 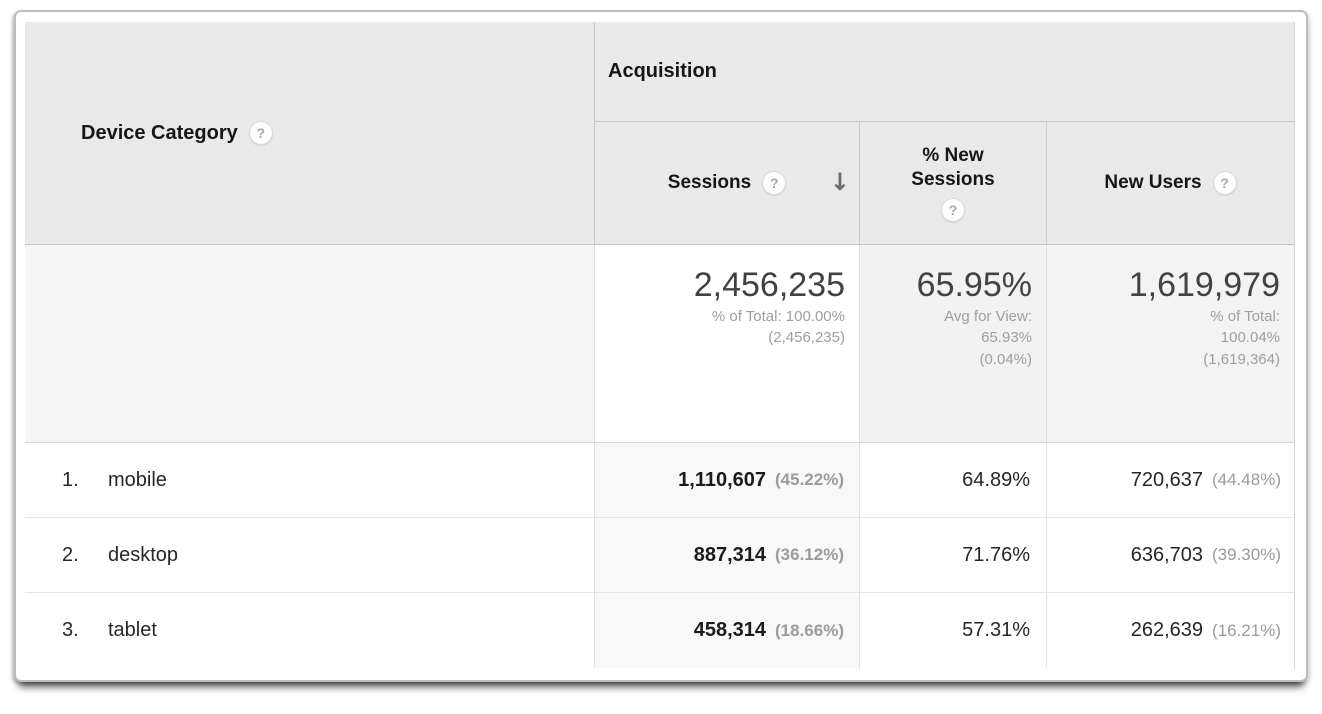 I want to click on sessions-cell: 887,314 (36.12%), so click(x=727, y=555).